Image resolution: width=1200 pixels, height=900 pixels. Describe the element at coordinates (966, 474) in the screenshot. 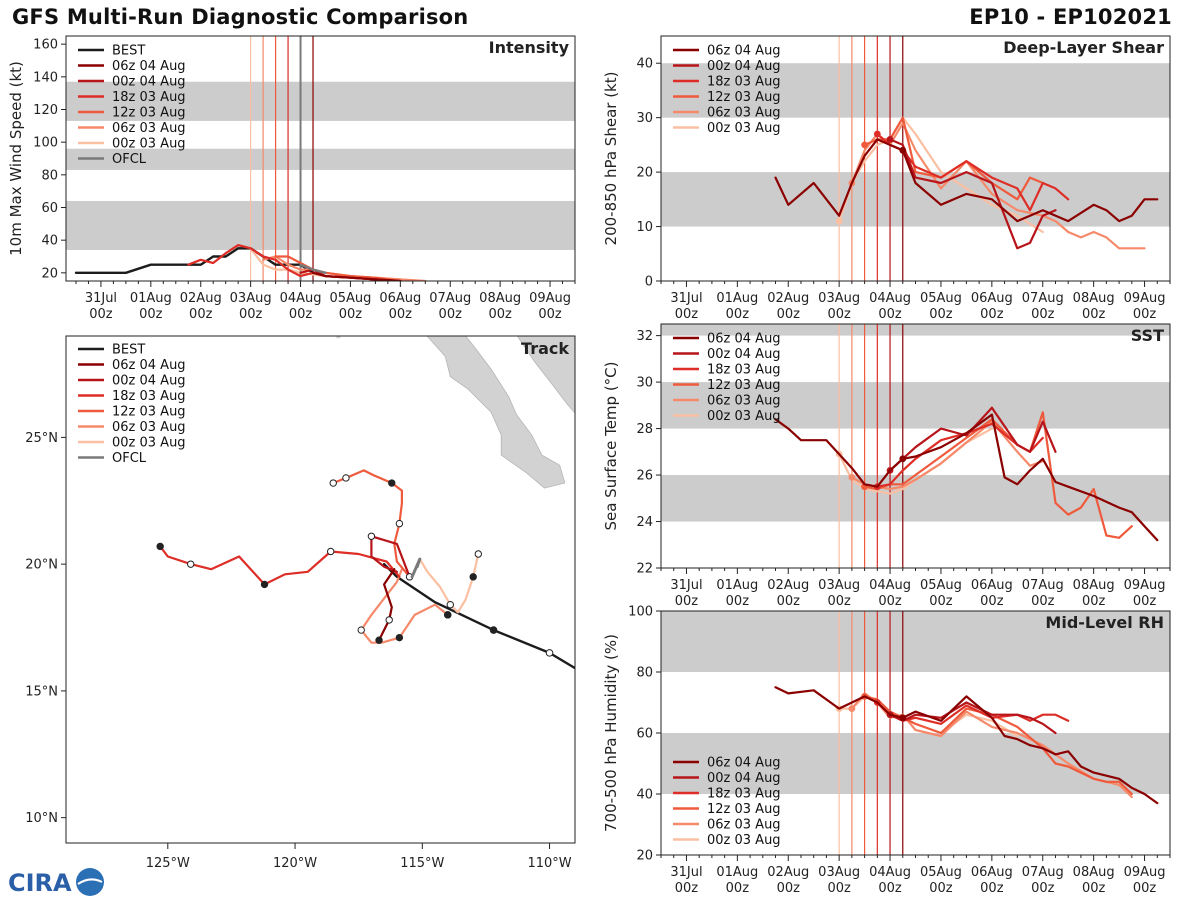

I see `sst-series-group` at that location.